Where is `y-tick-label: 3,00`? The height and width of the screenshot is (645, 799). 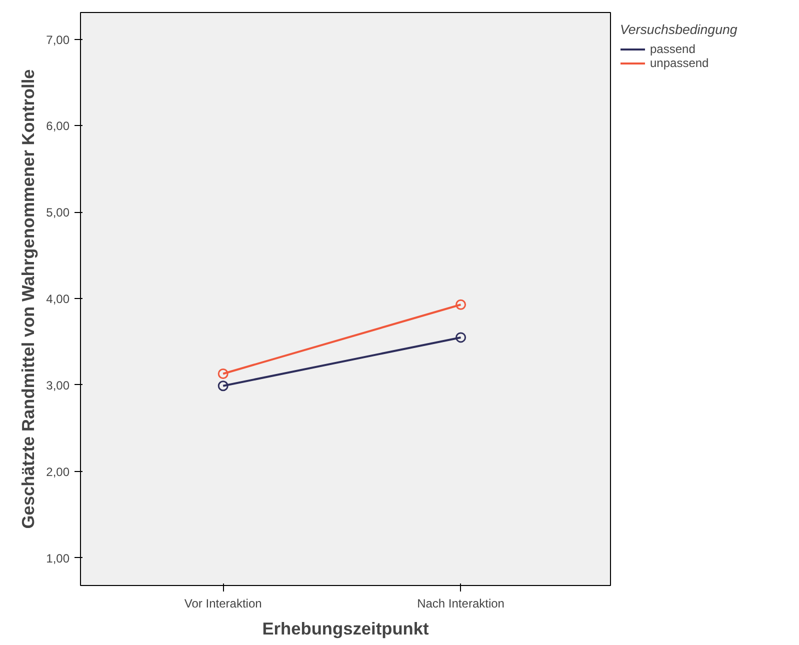 y-tick-label: 3,00 is located at coordinates (58, 385).